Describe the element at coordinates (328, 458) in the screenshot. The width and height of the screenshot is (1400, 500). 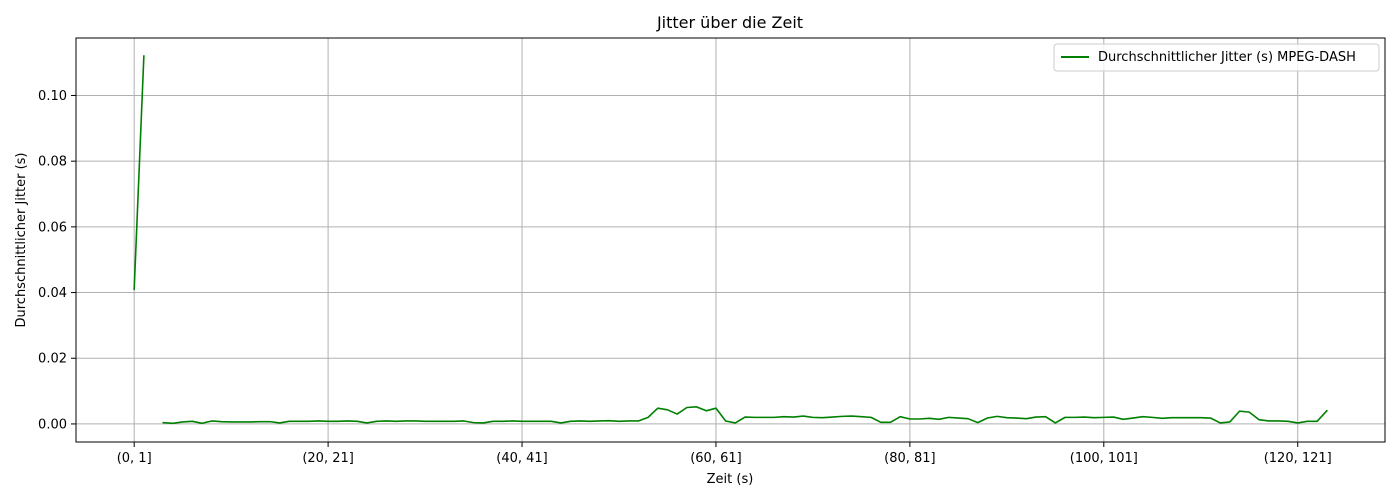
I see `x-tick-label: (20, 21]` at that location.